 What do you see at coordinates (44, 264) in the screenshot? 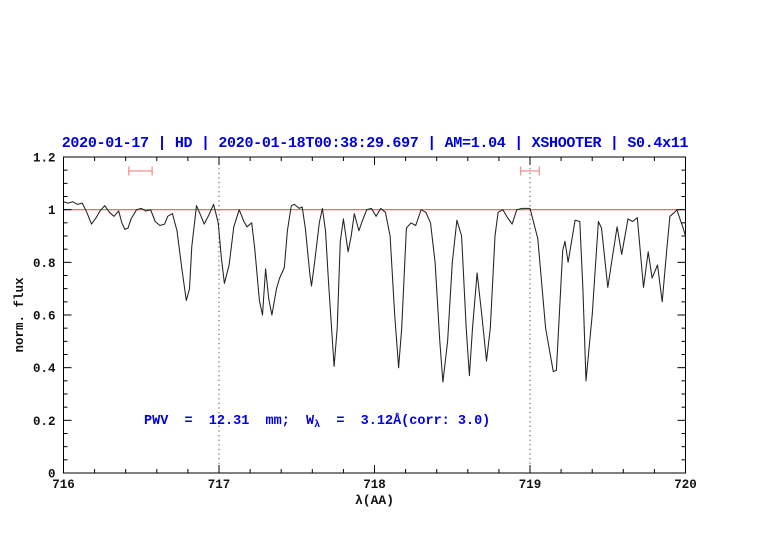
I see `y-tick-label: 0.8` at bounding box center [44, 264].